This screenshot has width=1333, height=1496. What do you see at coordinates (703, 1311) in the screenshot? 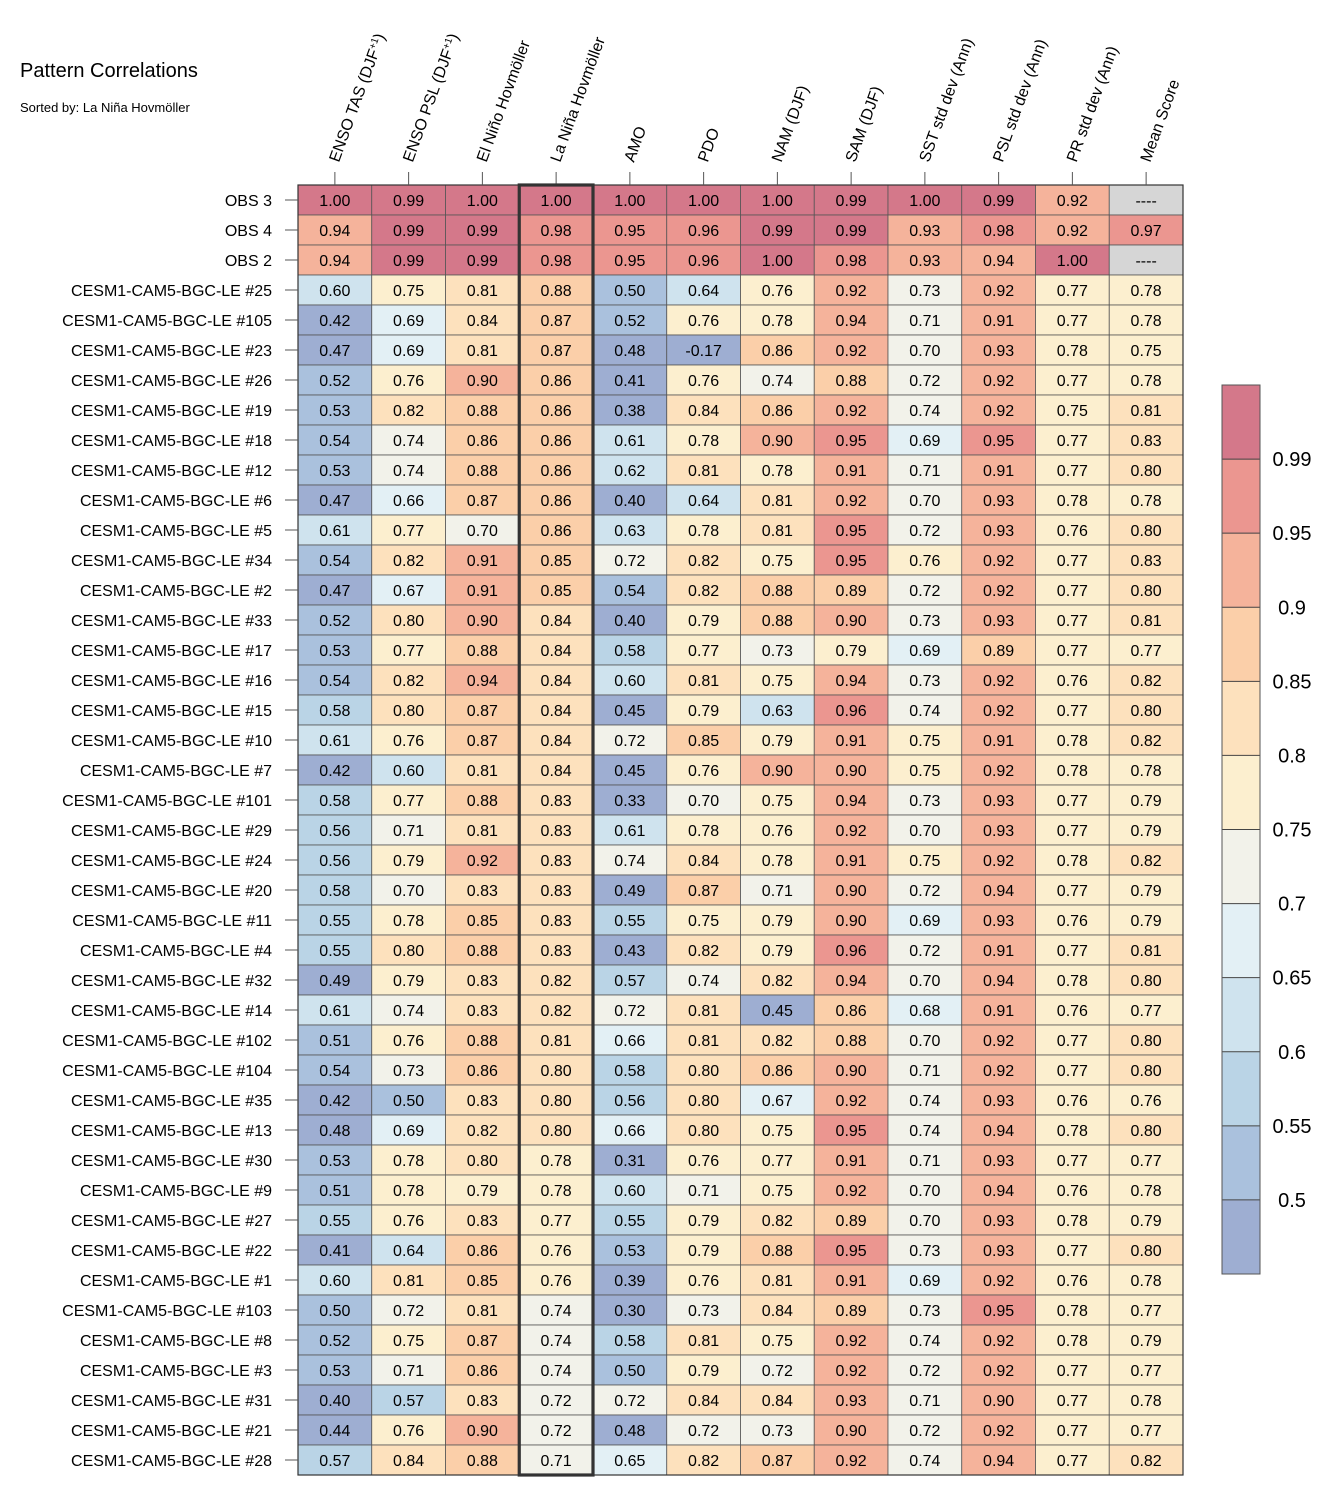
I see `cell-value-label: 0.73` at bounding box center [703, 1311].